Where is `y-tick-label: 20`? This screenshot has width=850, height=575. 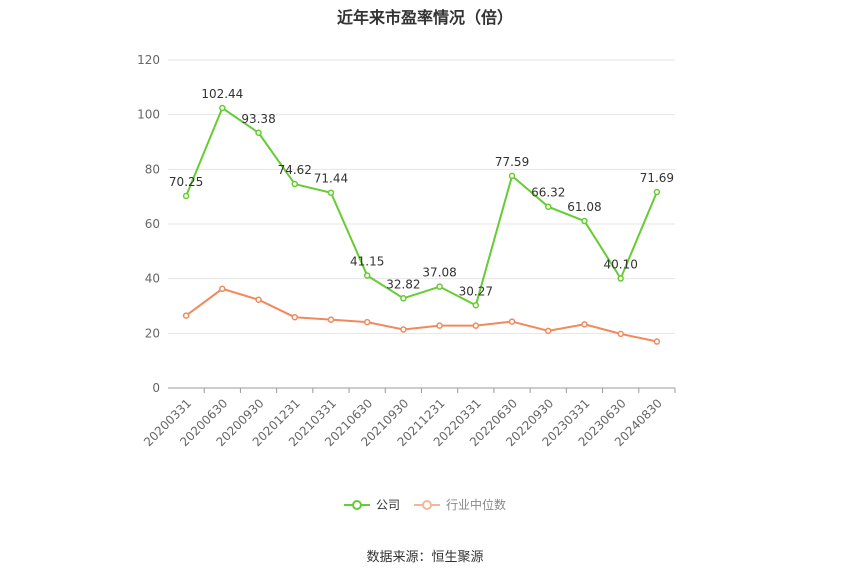 y-tick-label: 20 is located at coordinates (152, 333).